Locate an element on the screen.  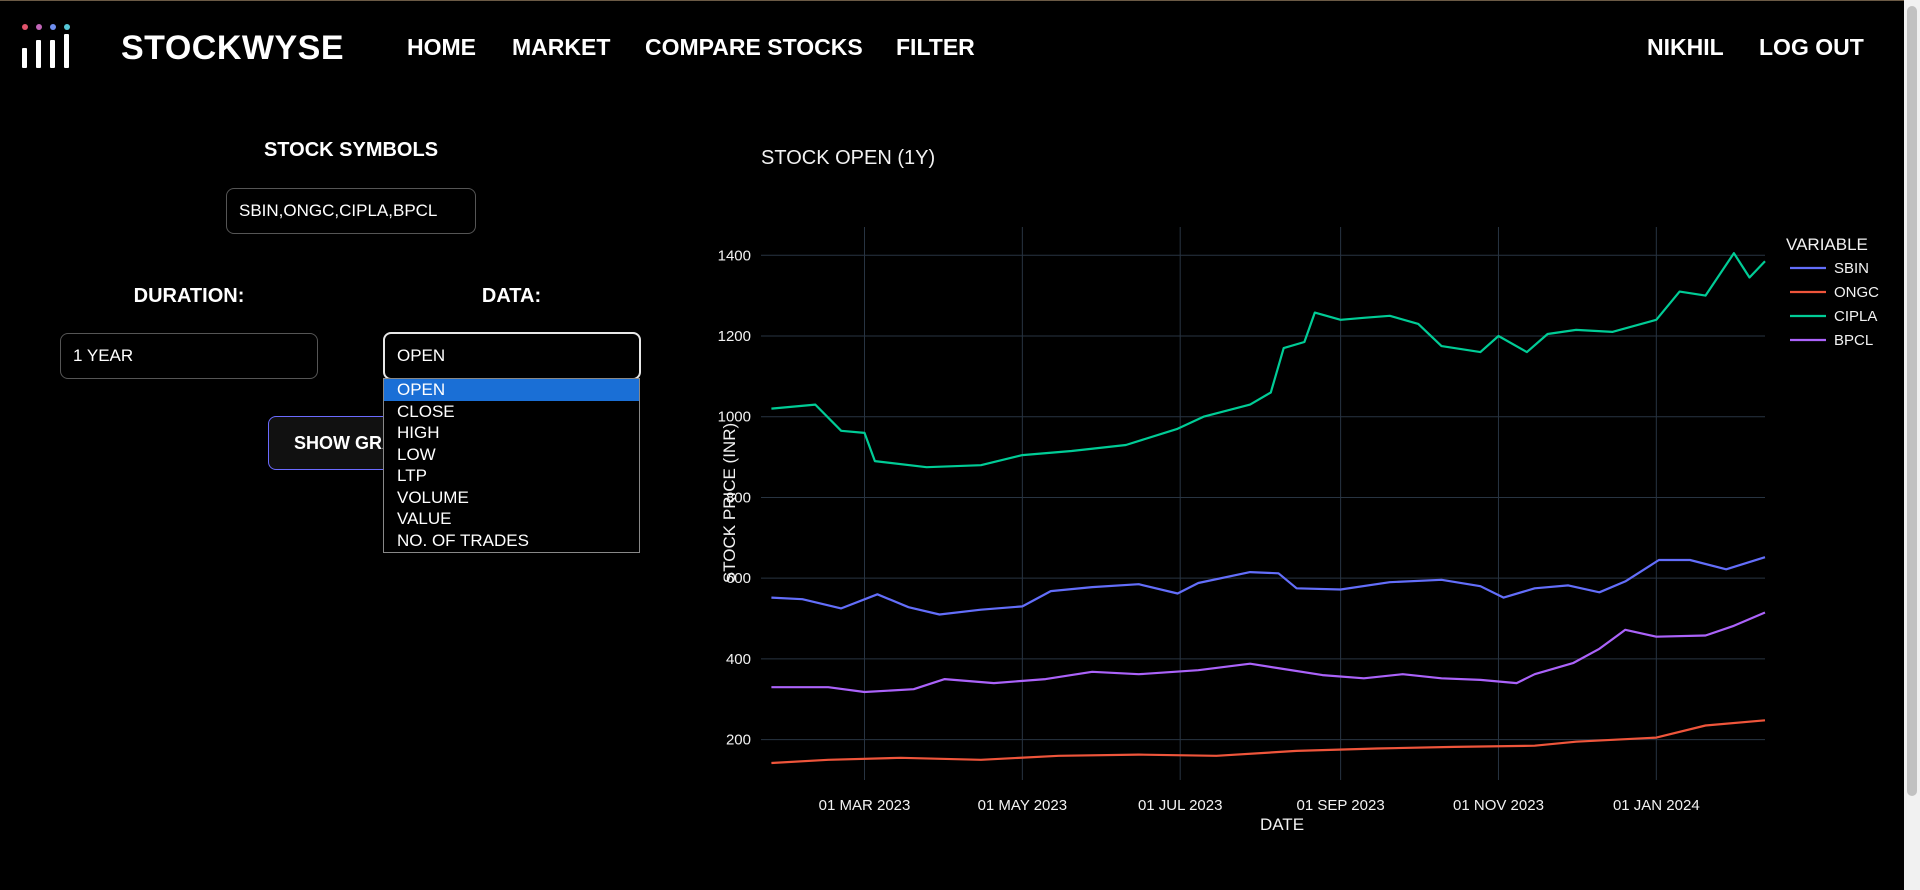
y-tick-label: 1200 is located at coordinates (734, 336).